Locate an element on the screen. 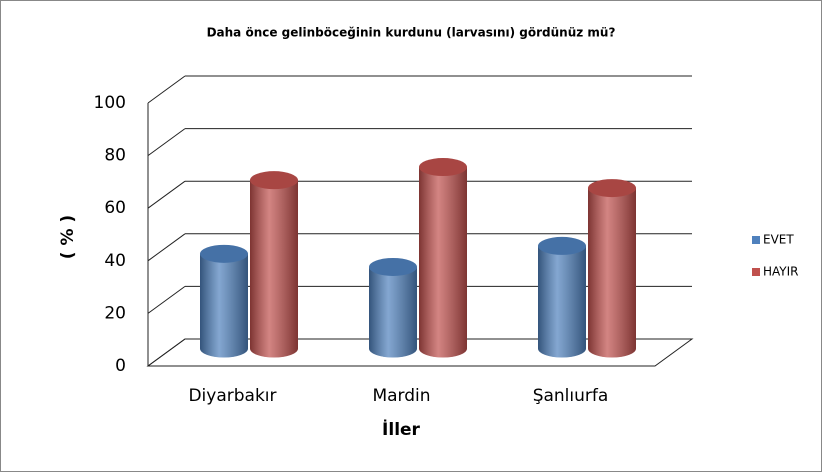 The height and width of the screenshot is (472, 822). x-axis-title: İller is located at coordinates (401, 429).